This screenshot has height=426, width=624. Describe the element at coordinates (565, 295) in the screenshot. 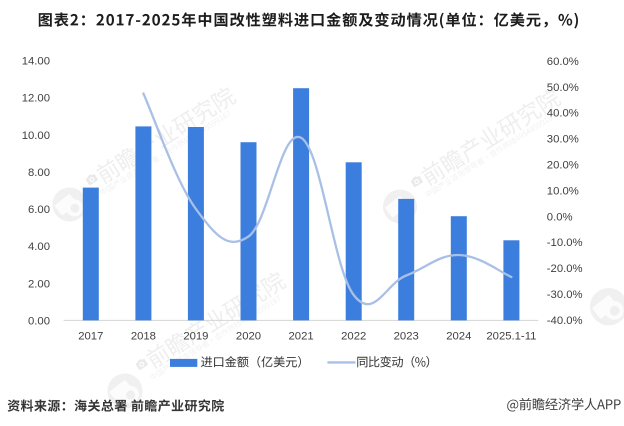

I see `svg-text: -30.0%` at that location.